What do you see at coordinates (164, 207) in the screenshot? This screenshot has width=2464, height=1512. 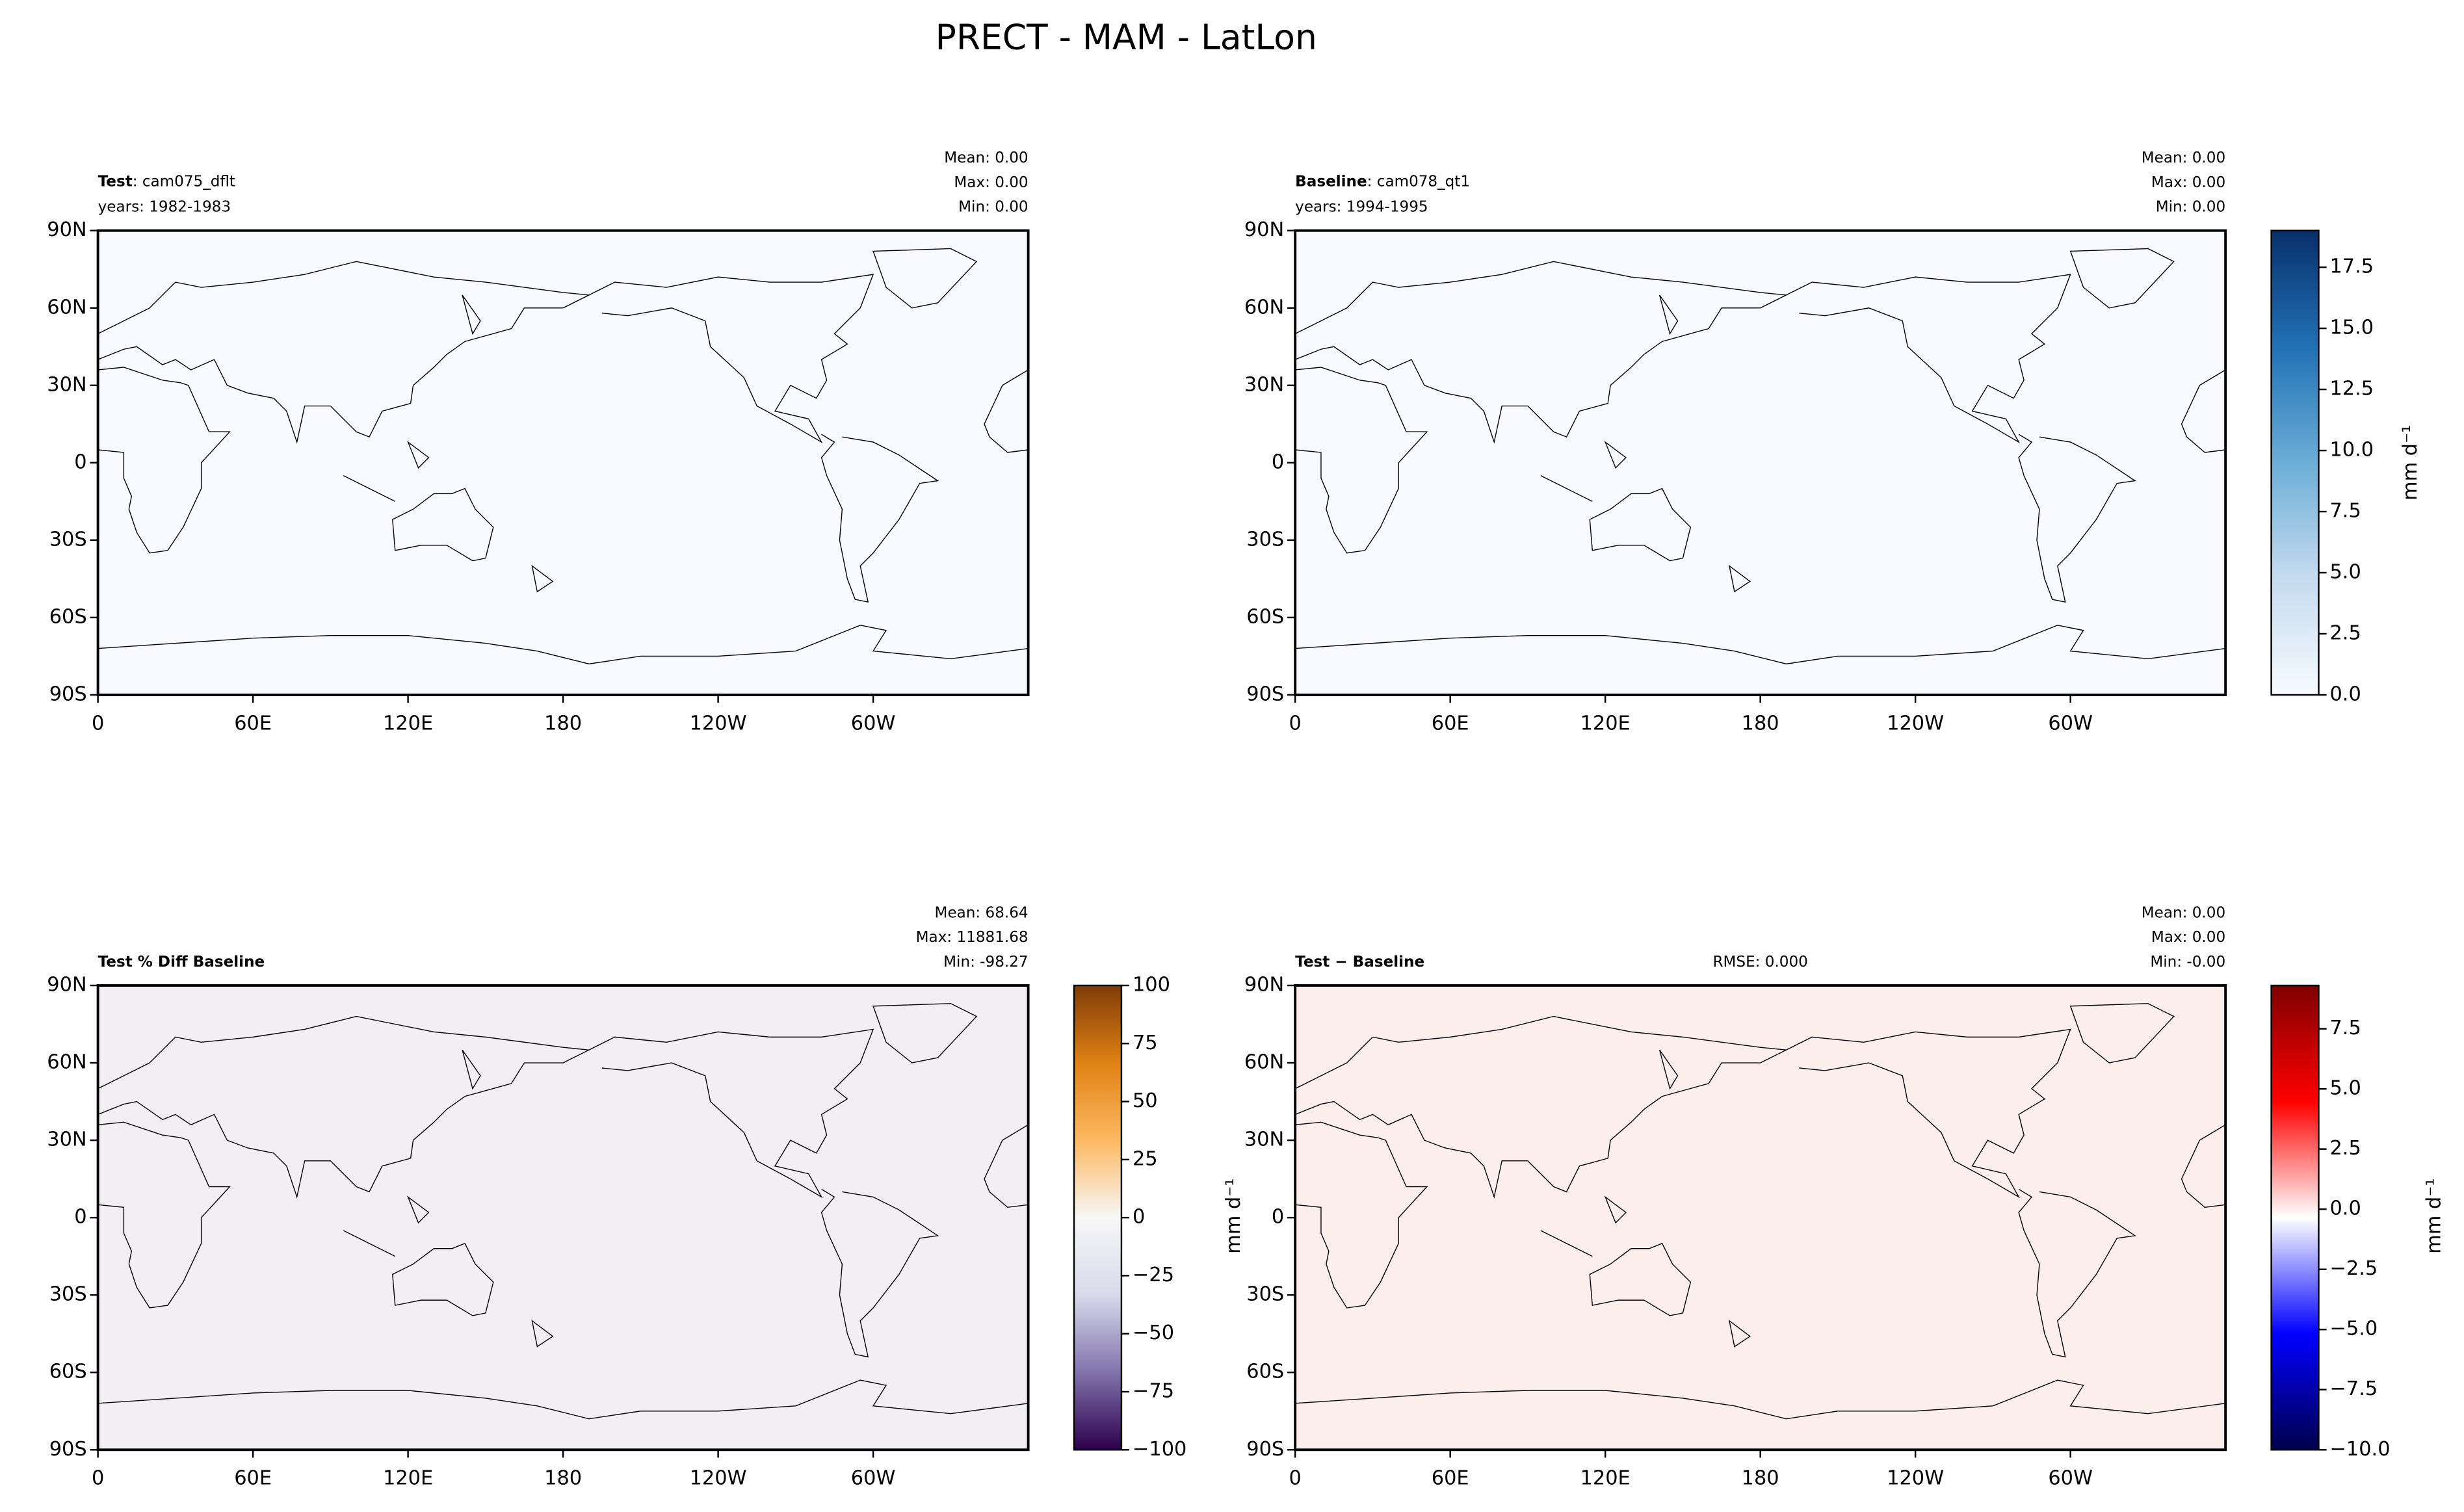 I see `panel-years: years: 1982-1983` at bounding box center [164, 207].